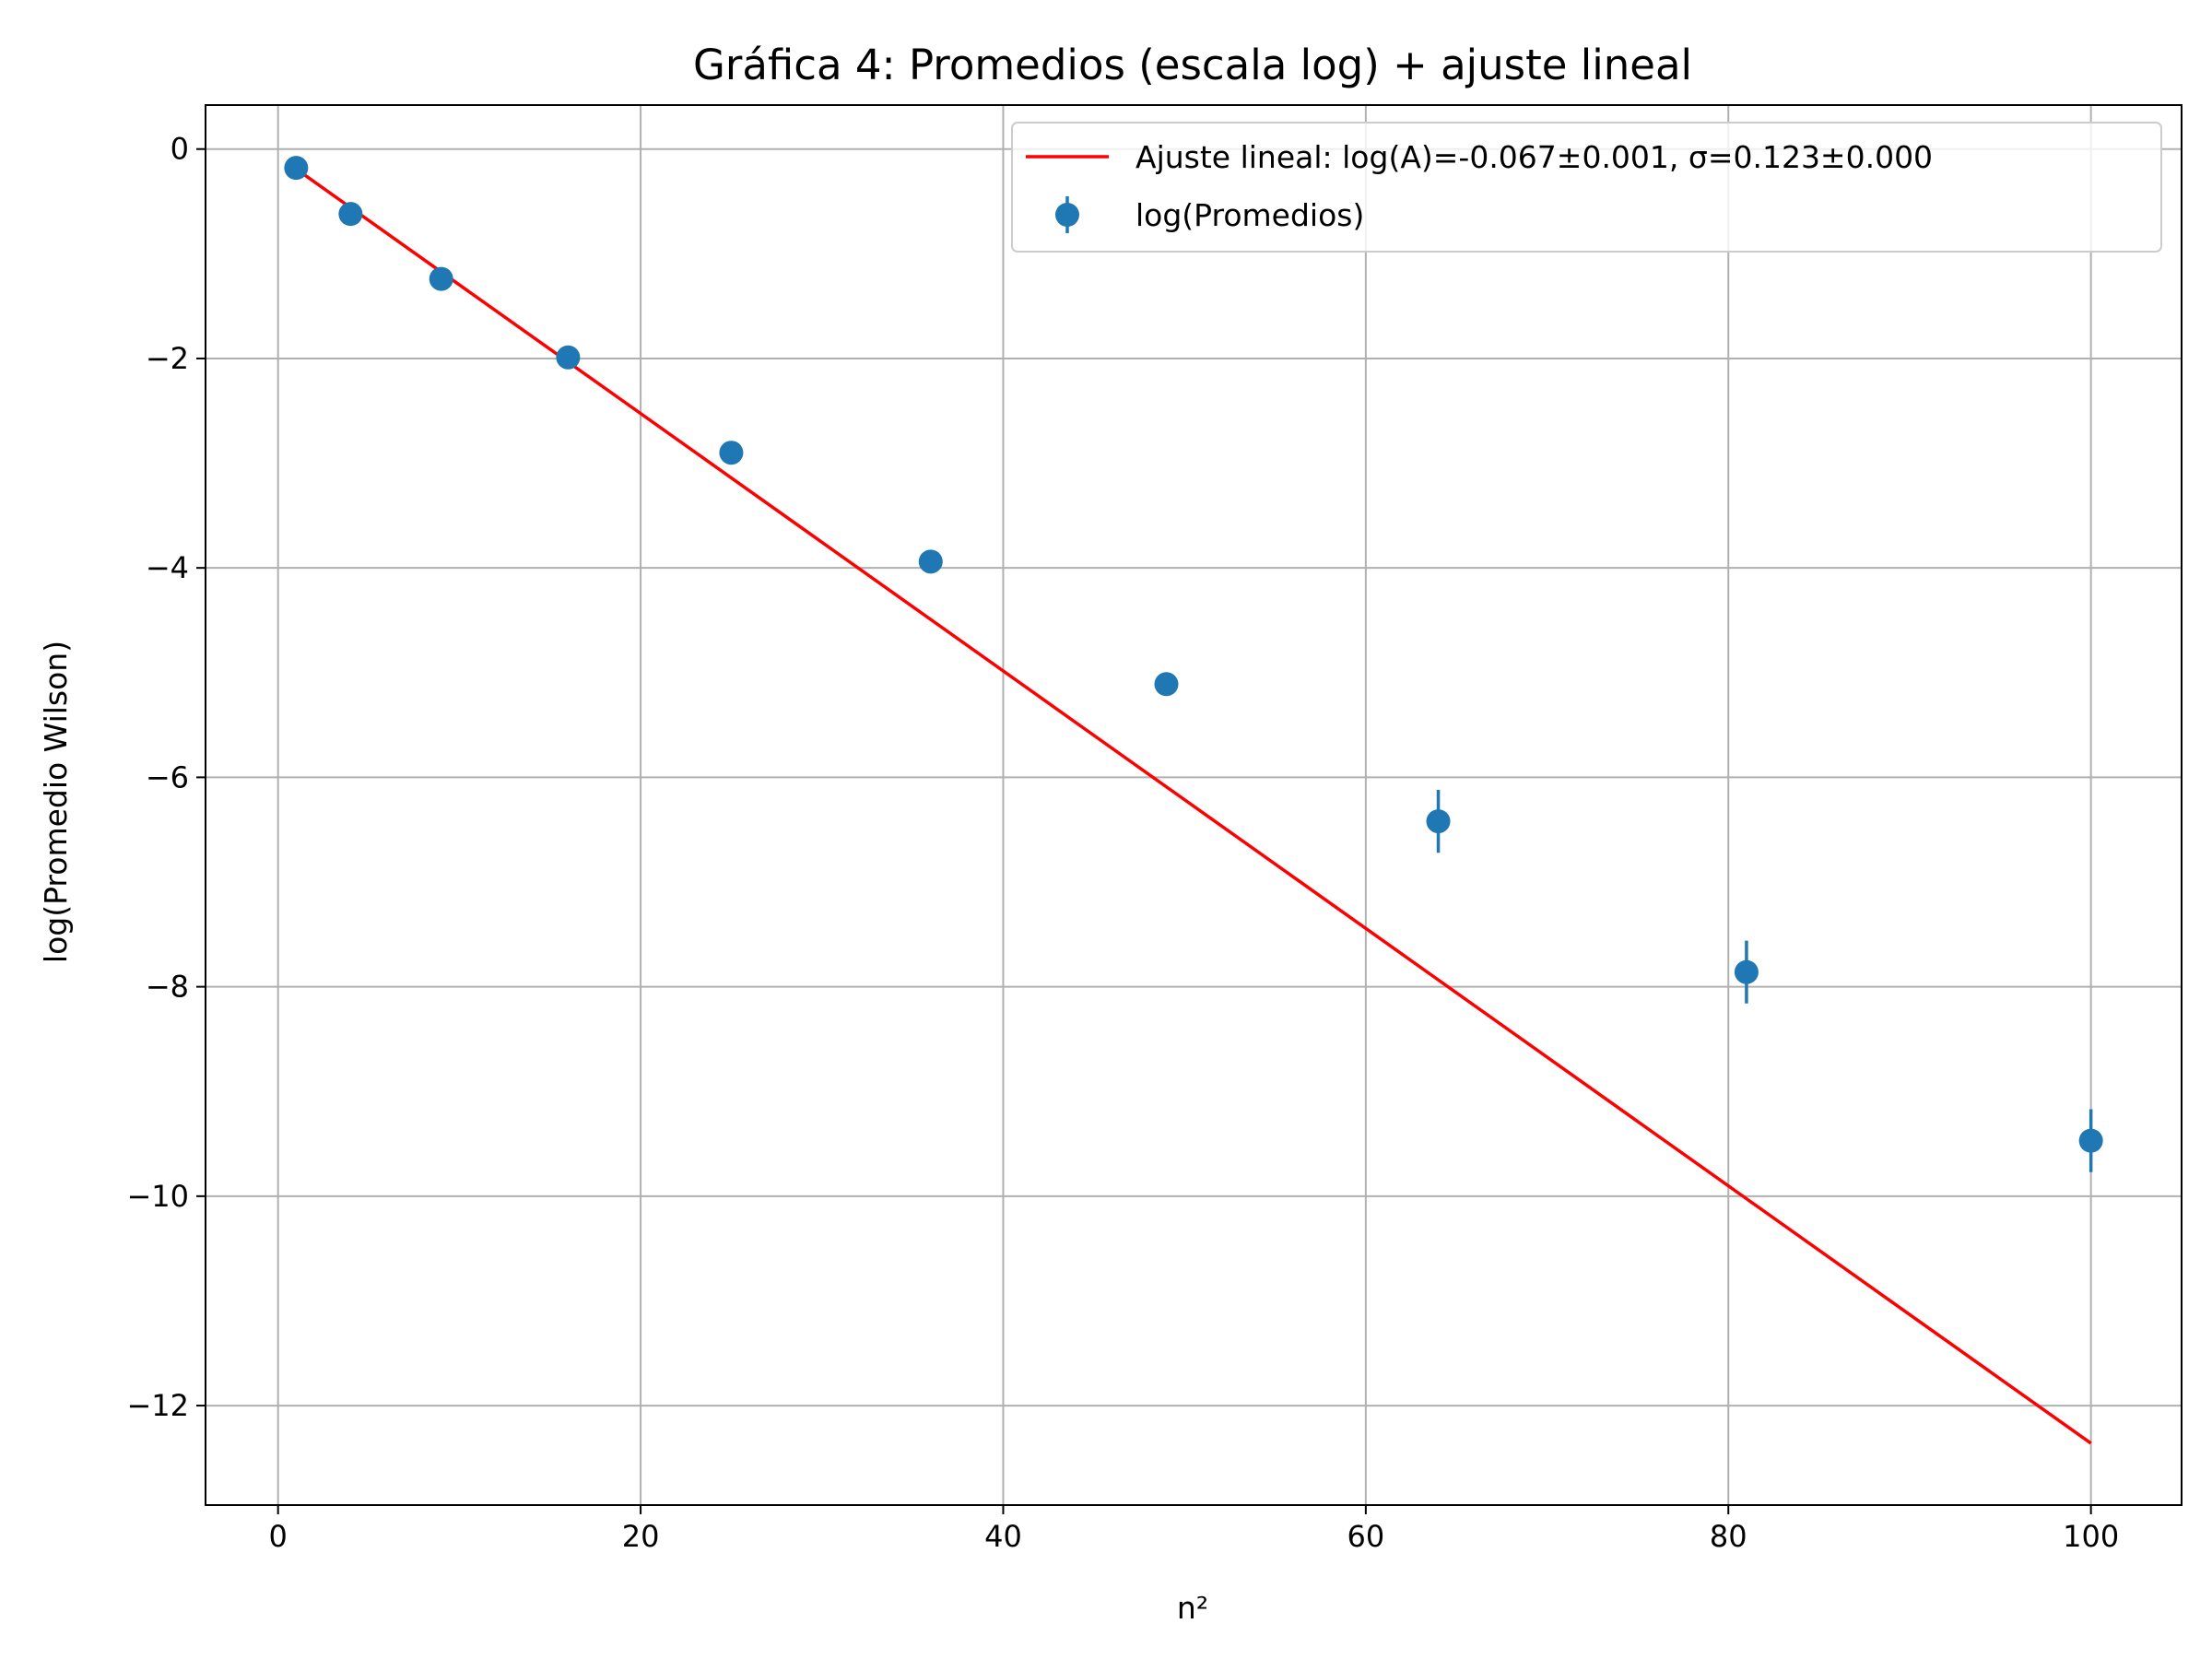 The image size is (2212, 1659). Describe the element at coordinates (1192, 1608) in the screenshot. I see `x-axis-label: n²` at that location.